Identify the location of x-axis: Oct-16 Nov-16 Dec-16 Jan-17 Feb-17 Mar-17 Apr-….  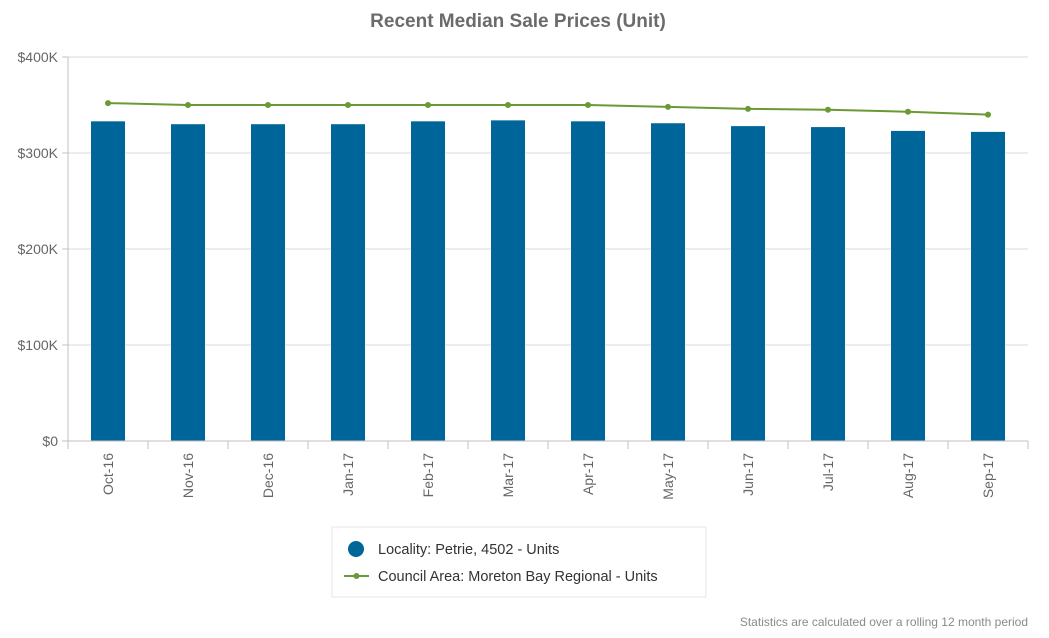
(548, 470).